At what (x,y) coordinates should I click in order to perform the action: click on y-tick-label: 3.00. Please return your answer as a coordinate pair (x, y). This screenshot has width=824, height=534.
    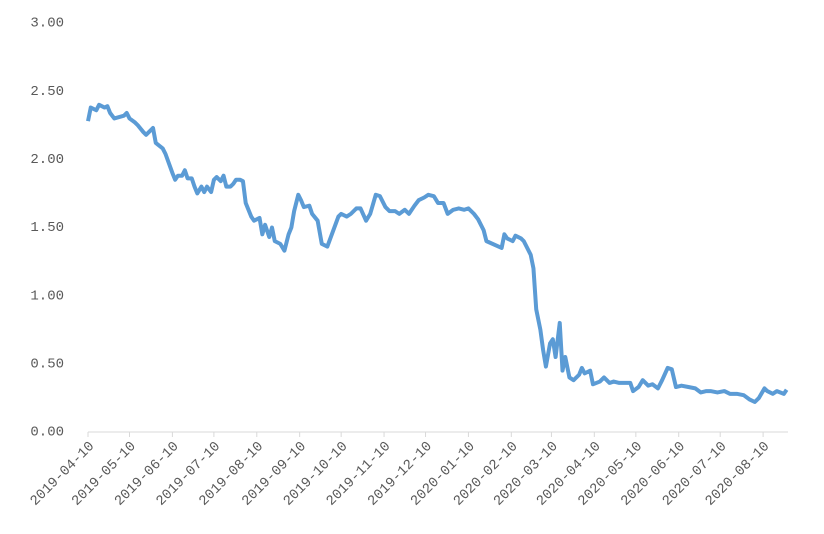
    Looking at the image, I should click on (47, 24).